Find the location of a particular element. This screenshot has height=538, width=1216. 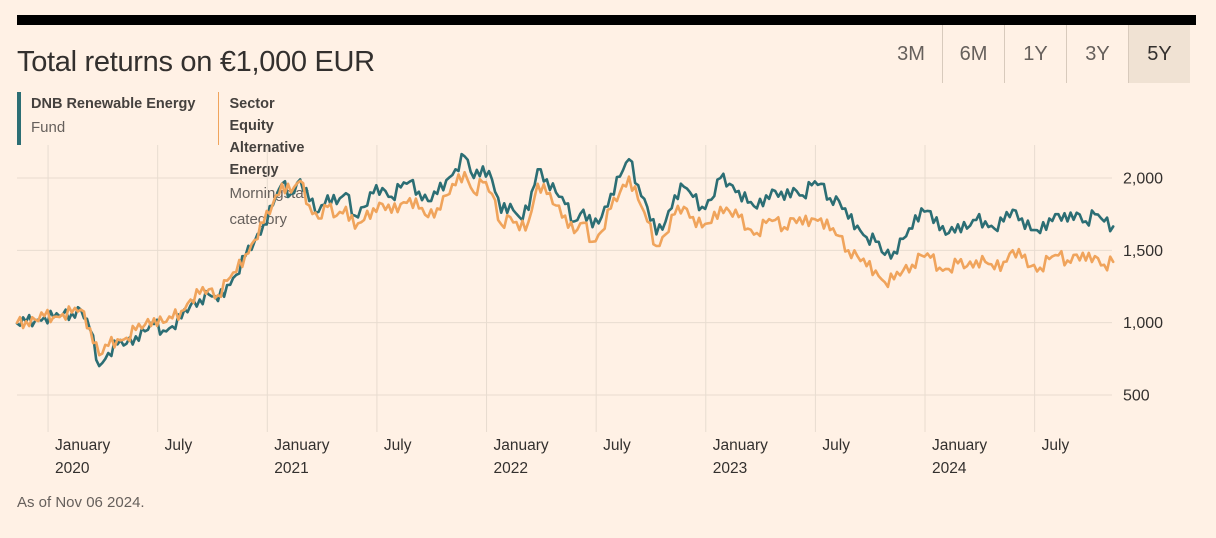

fund-name-label: DNB Renewable Energy is located at coordinates (113, 104).